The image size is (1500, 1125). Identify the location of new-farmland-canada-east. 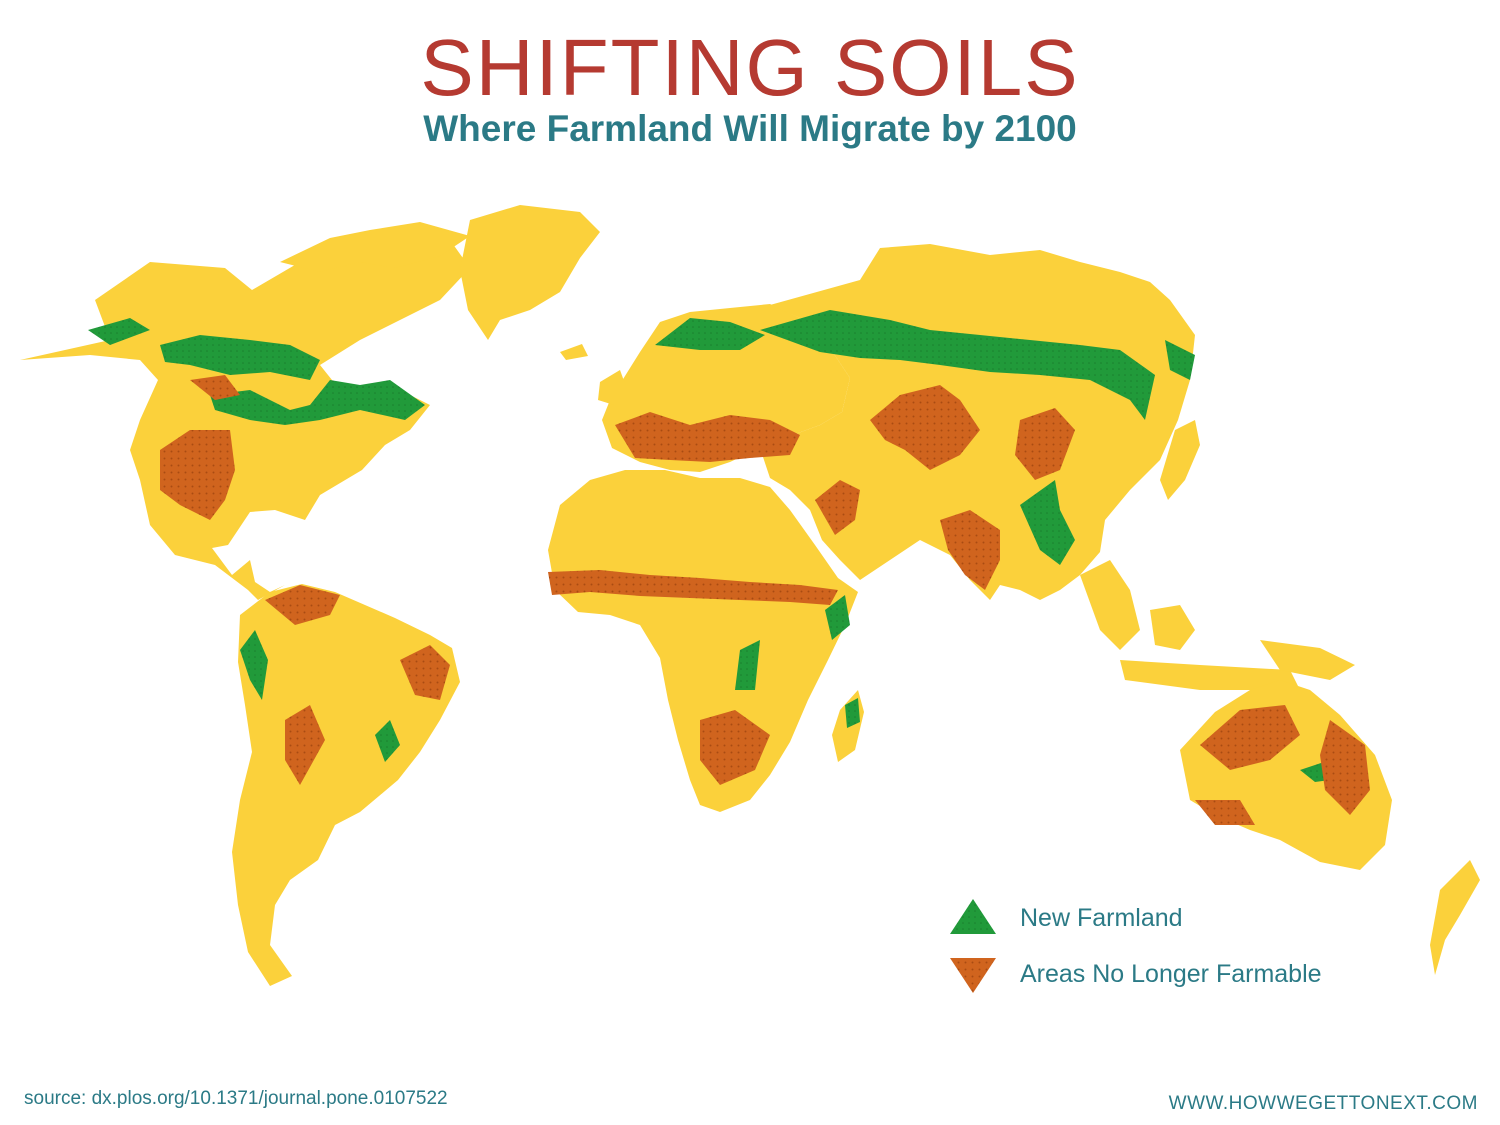
(317, 402).